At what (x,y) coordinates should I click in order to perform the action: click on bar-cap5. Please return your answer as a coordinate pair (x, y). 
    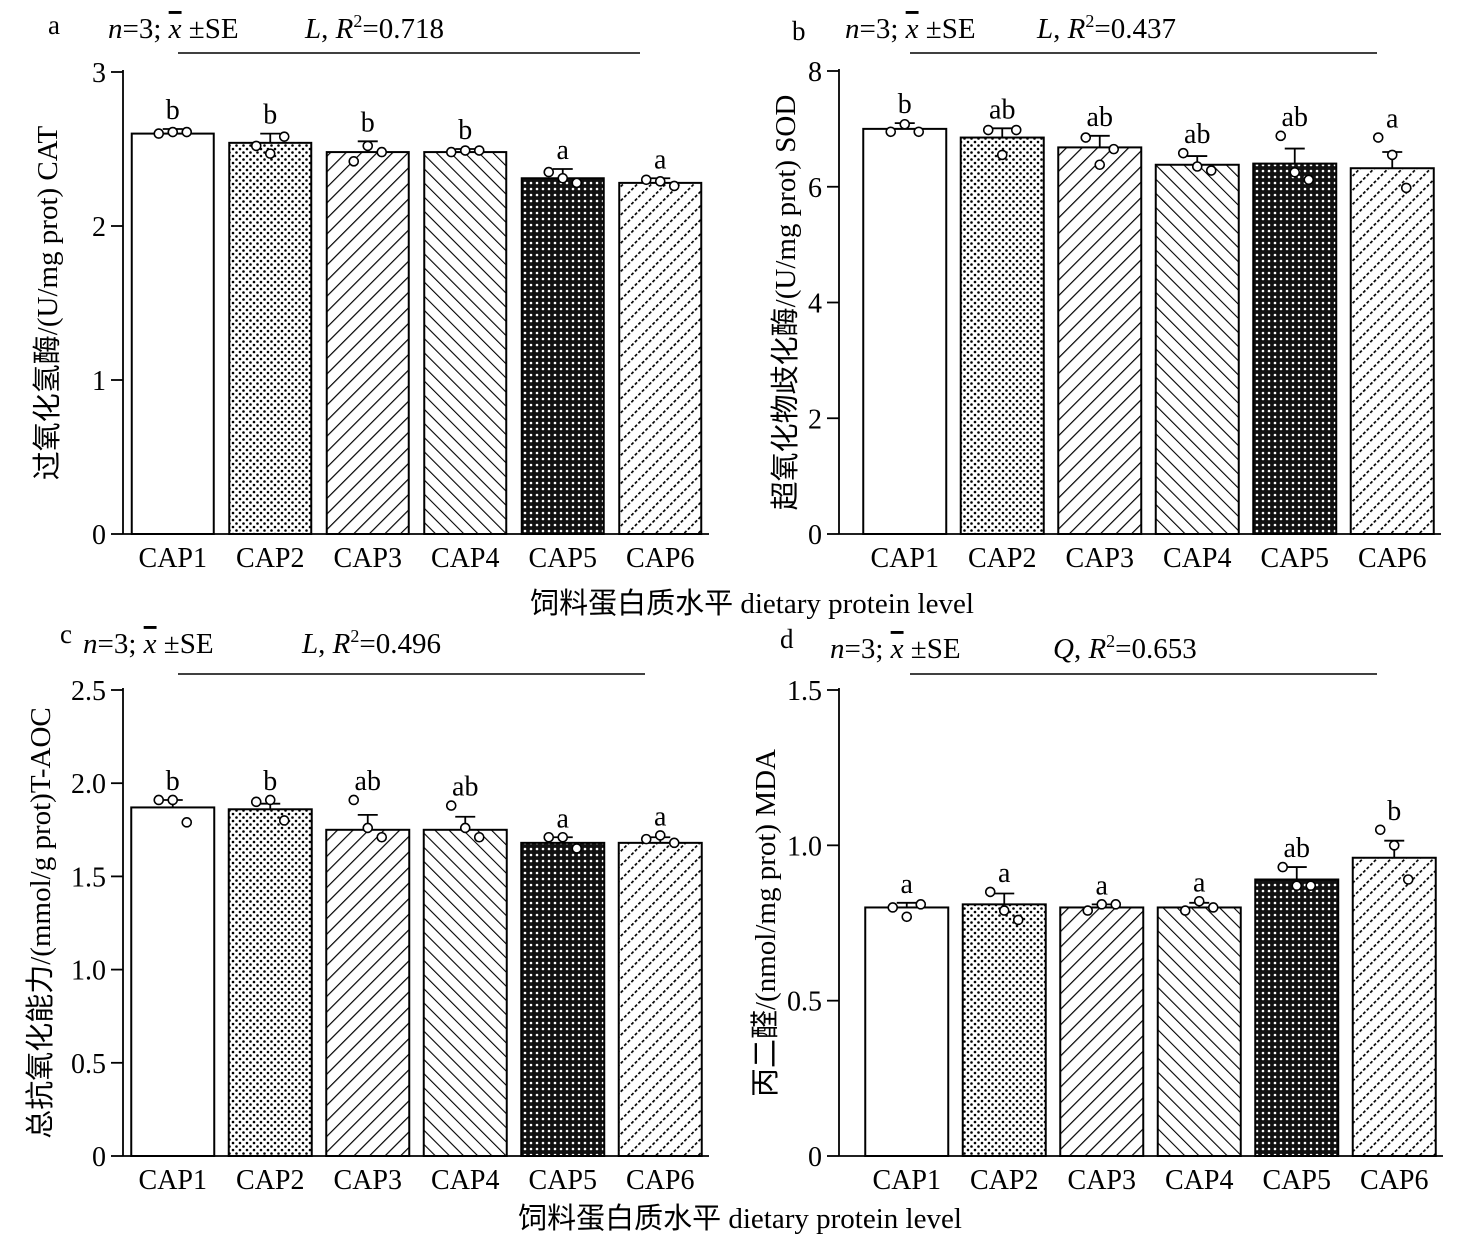
    Looking at the image, I should click on (562, 356).